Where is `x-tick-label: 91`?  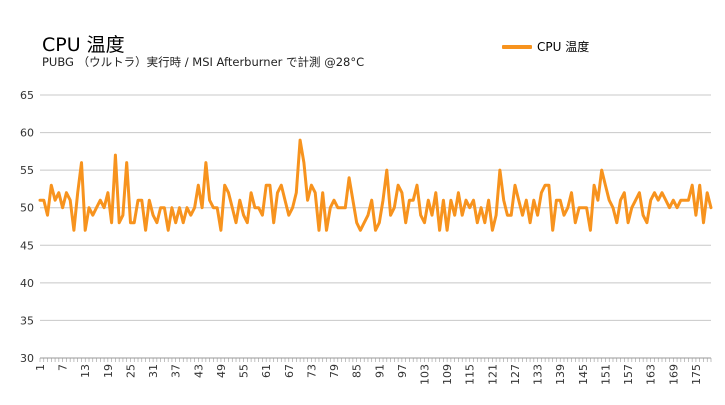 x-tick-label: 91 is located at coordinates (379, 371).